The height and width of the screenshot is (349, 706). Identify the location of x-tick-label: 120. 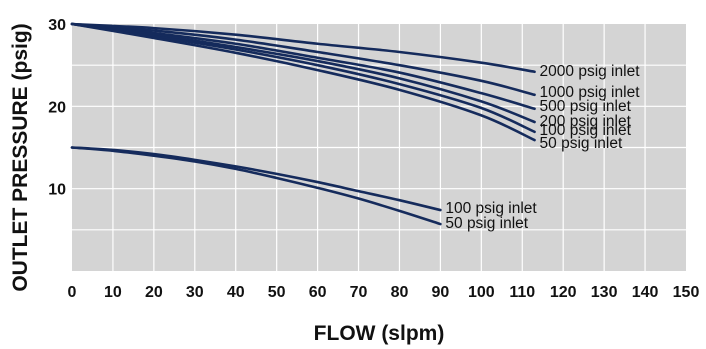
(563, 292).